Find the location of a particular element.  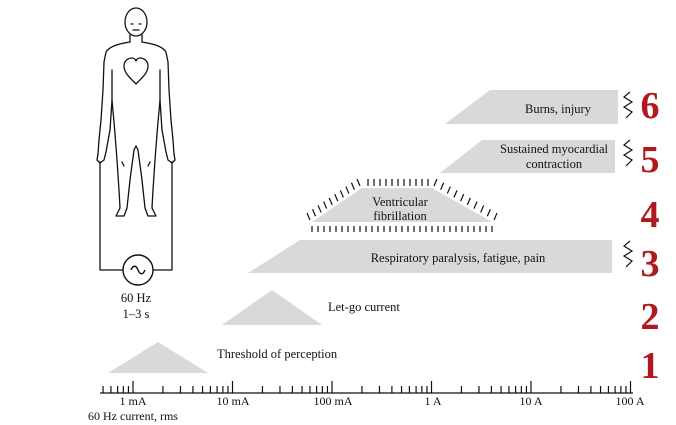

tick-label-10A: 10 A is located at coordinates (530, 401).